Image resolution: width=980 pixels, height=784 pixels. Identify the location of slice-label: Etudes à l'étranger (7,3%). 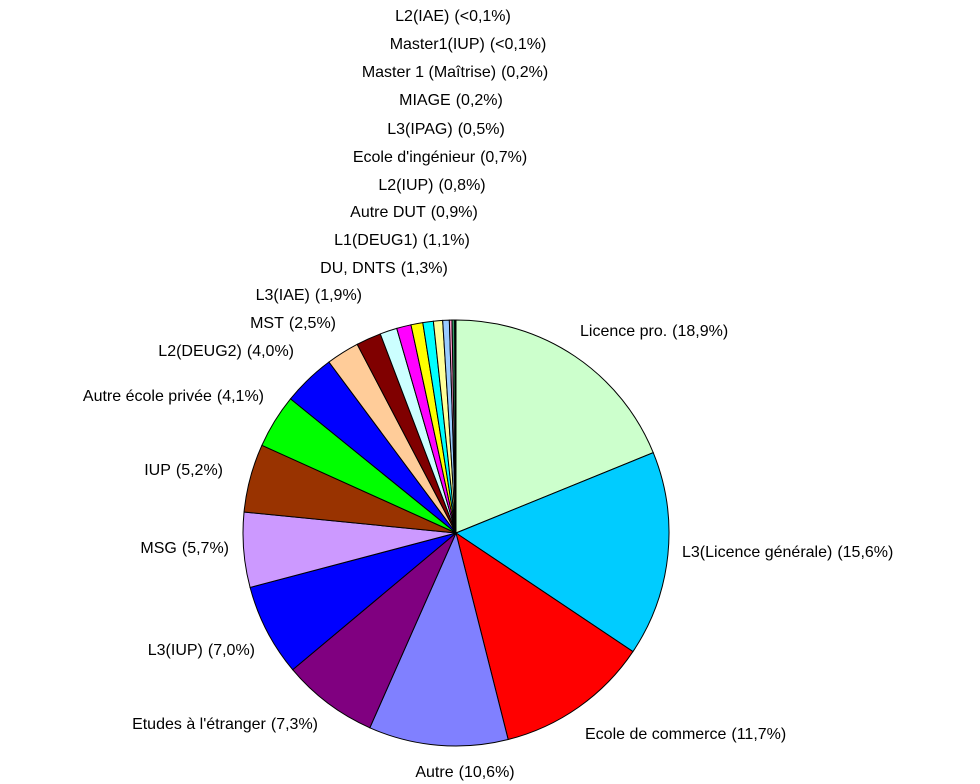
(225, 724).